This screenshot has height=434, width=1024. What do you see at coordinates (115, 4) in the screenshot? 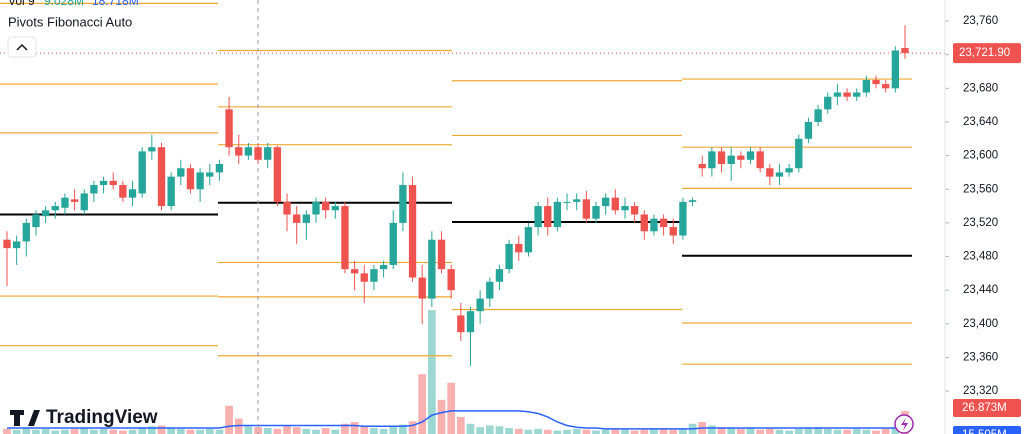
I see `volume-legend: 18.718M` at bounding box center [115, 4].